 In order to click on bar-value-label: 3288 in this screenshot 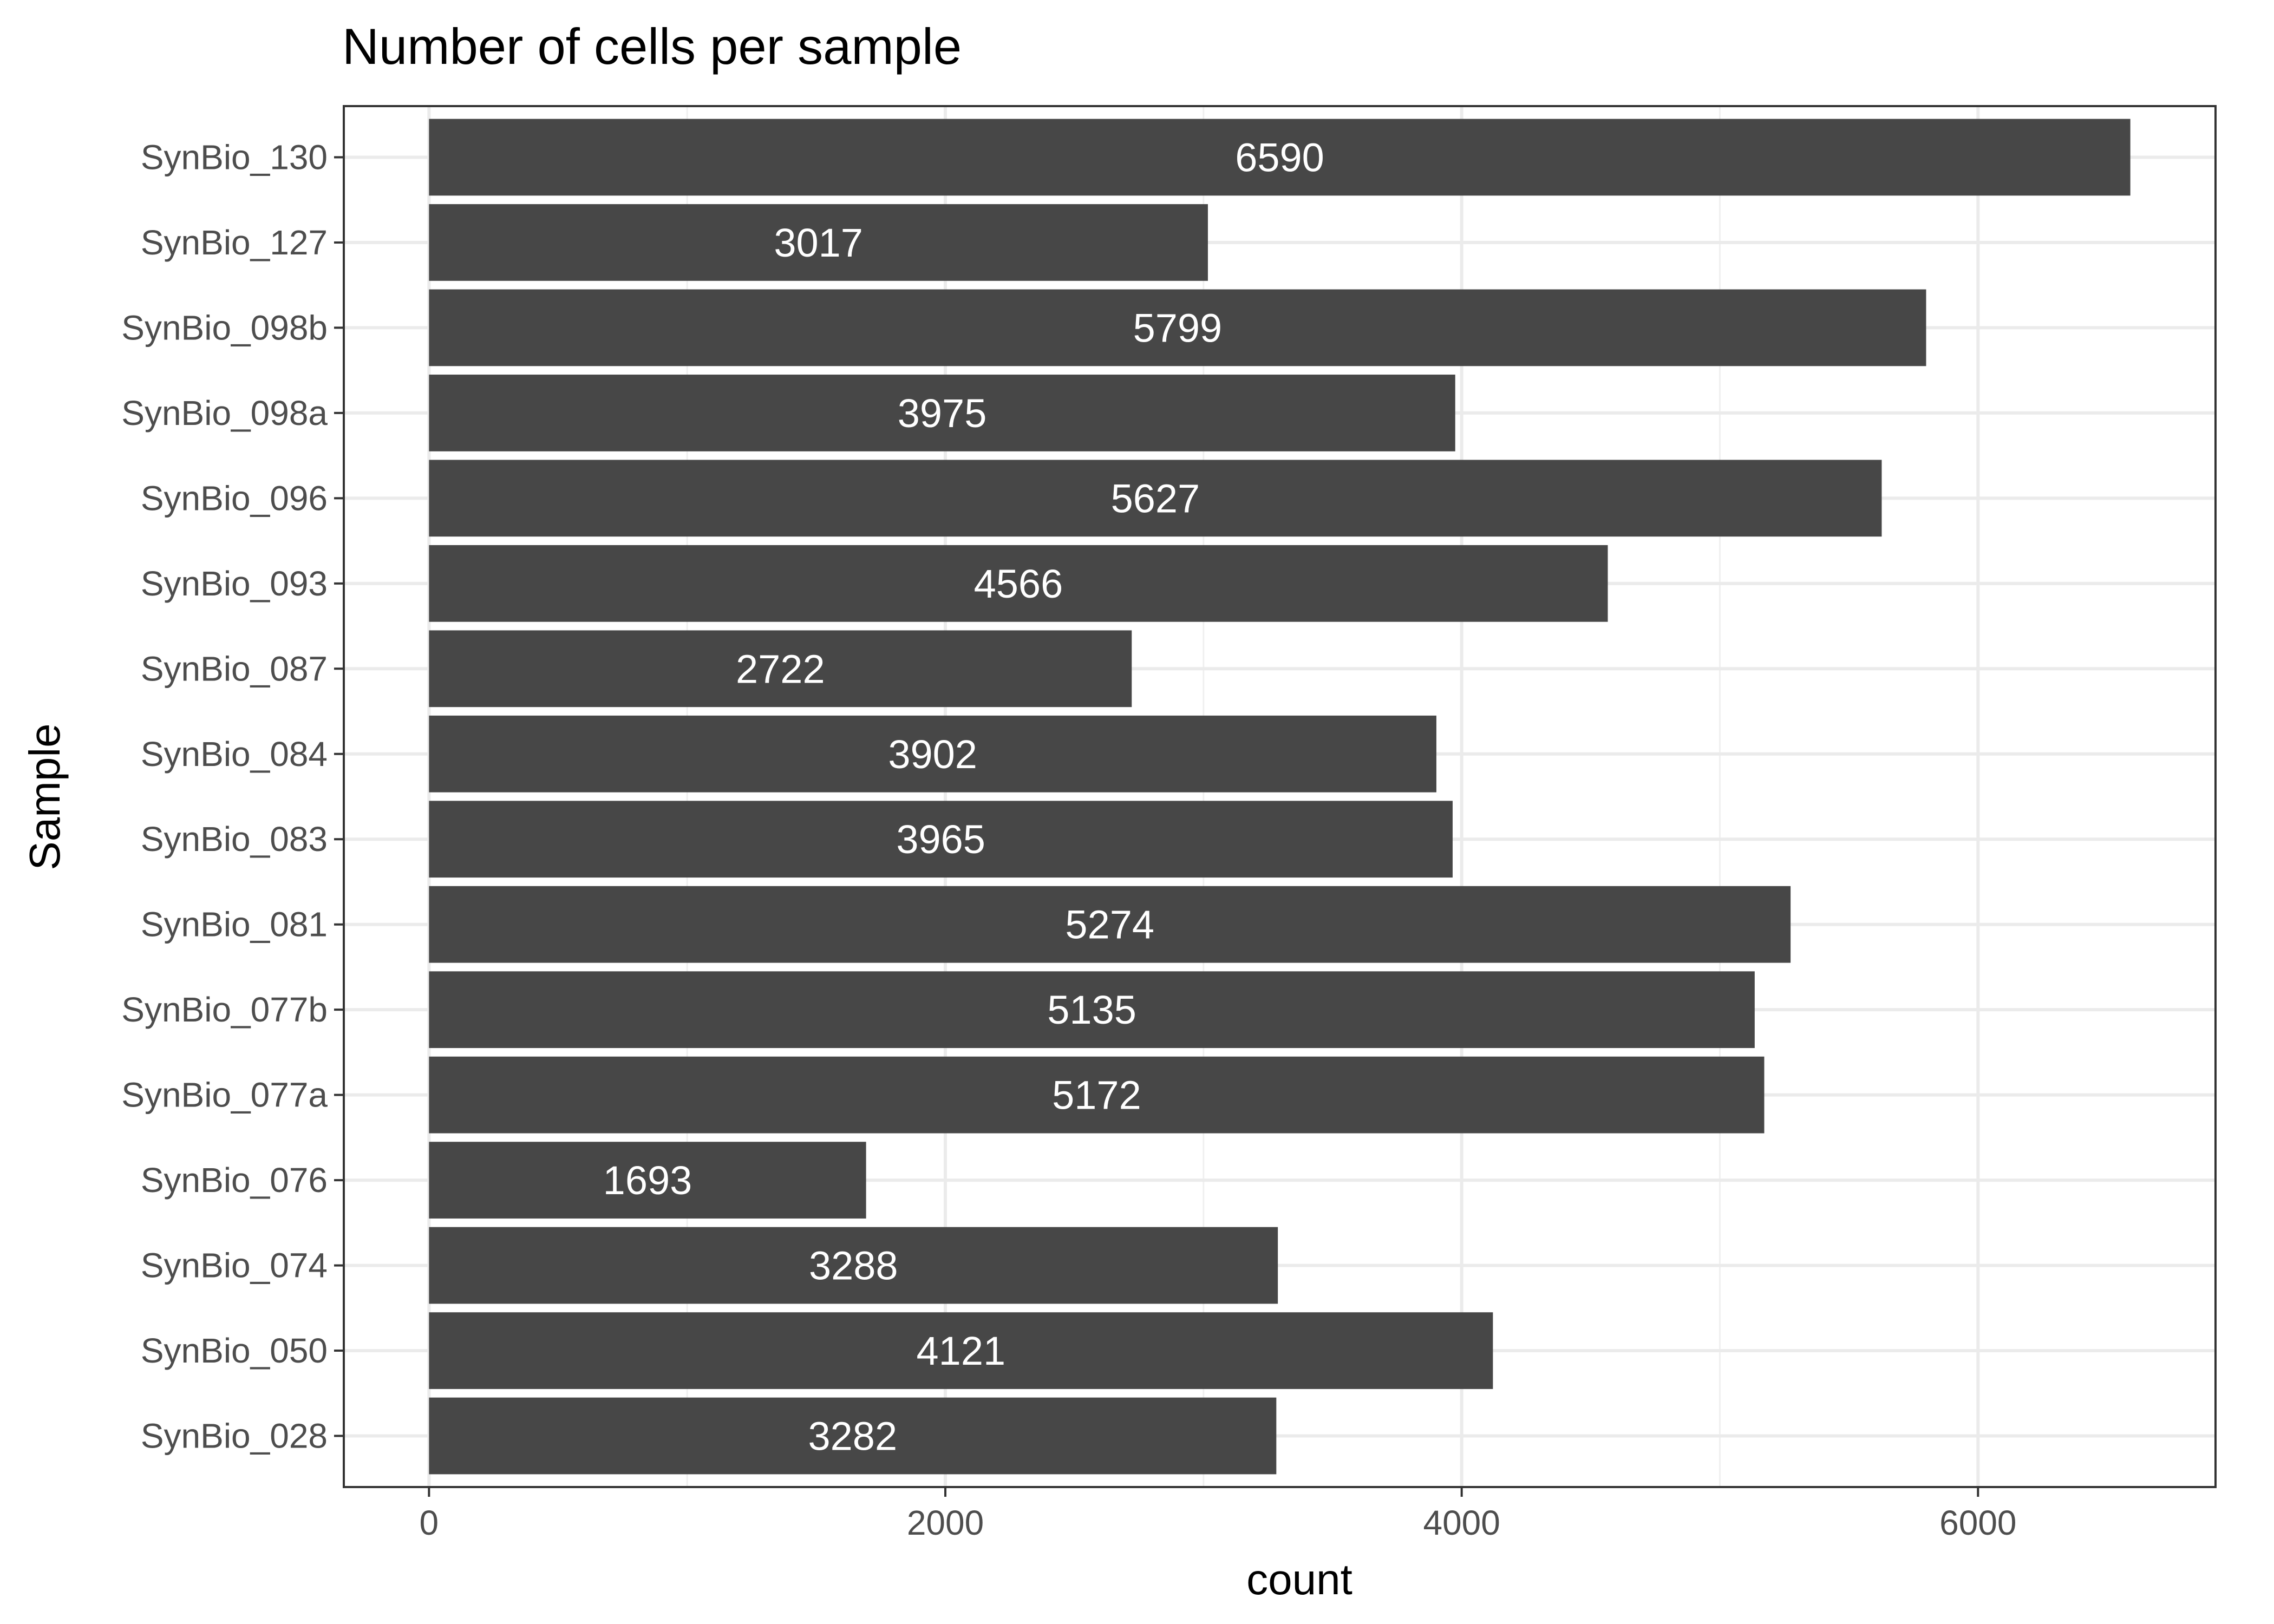, I will do `click(854, 1265)`.